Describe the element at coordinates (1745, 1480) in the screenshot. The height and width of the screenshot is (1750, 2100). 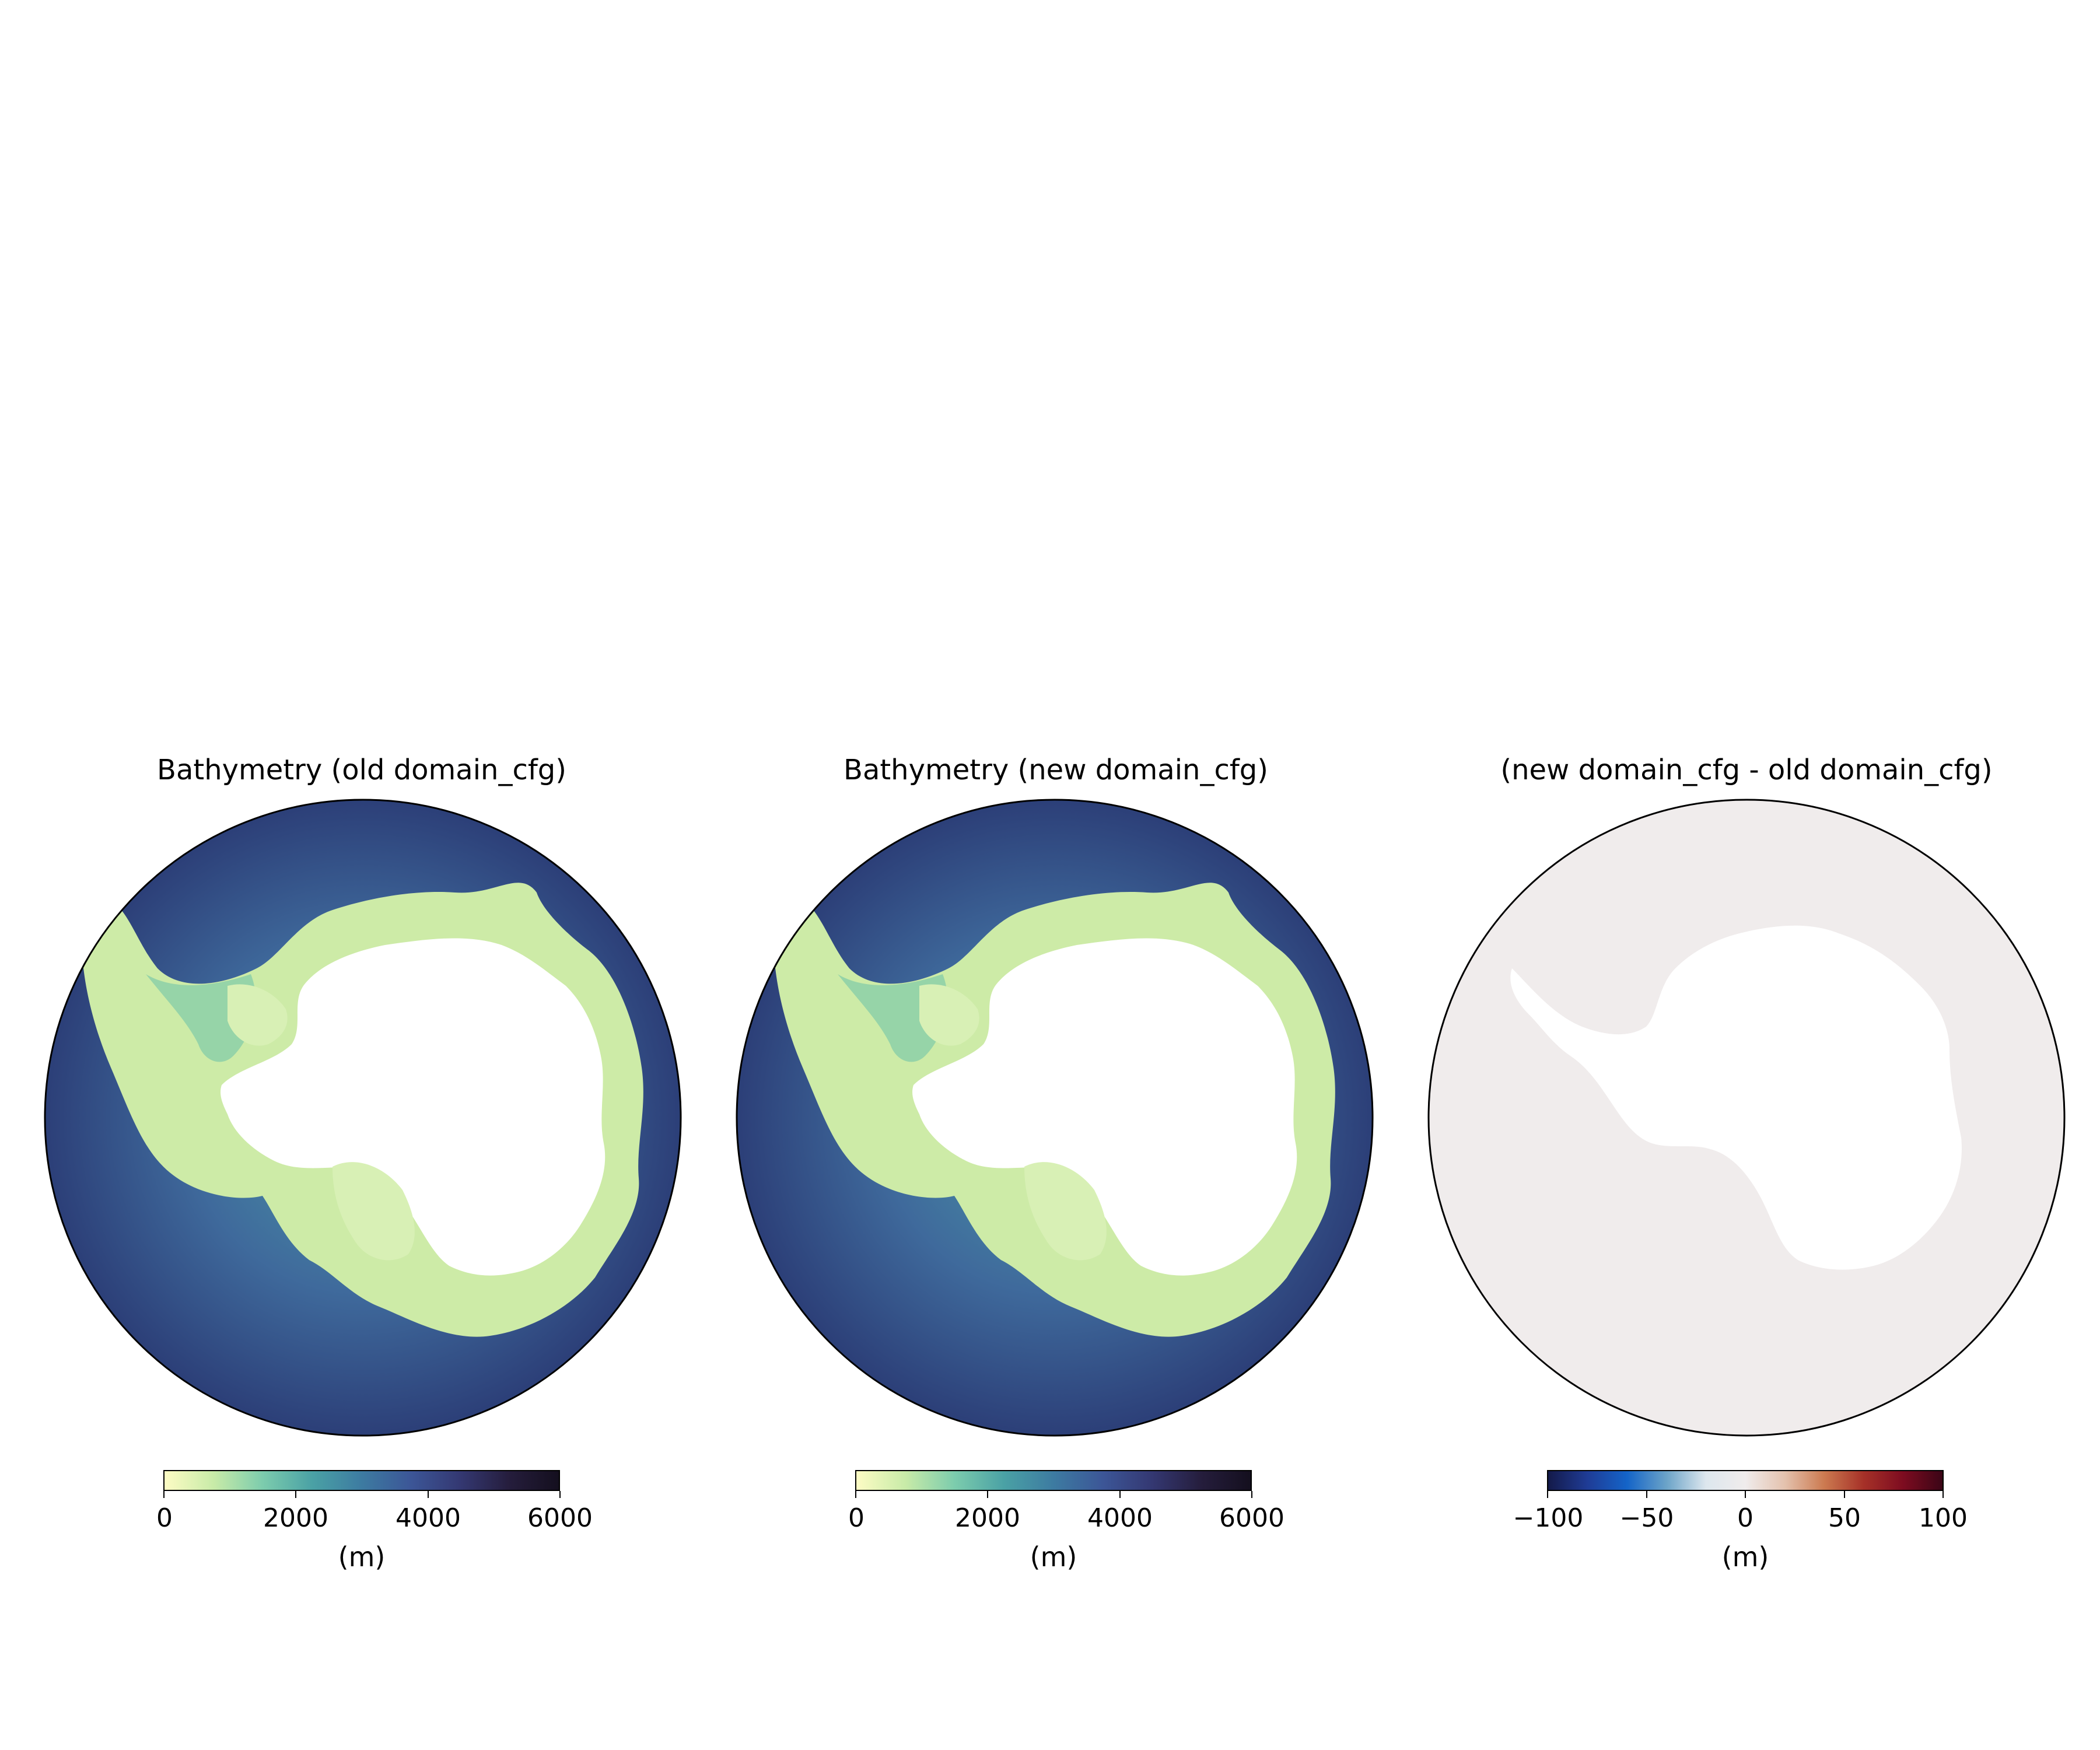
I see `colorbar-diff` at that location.